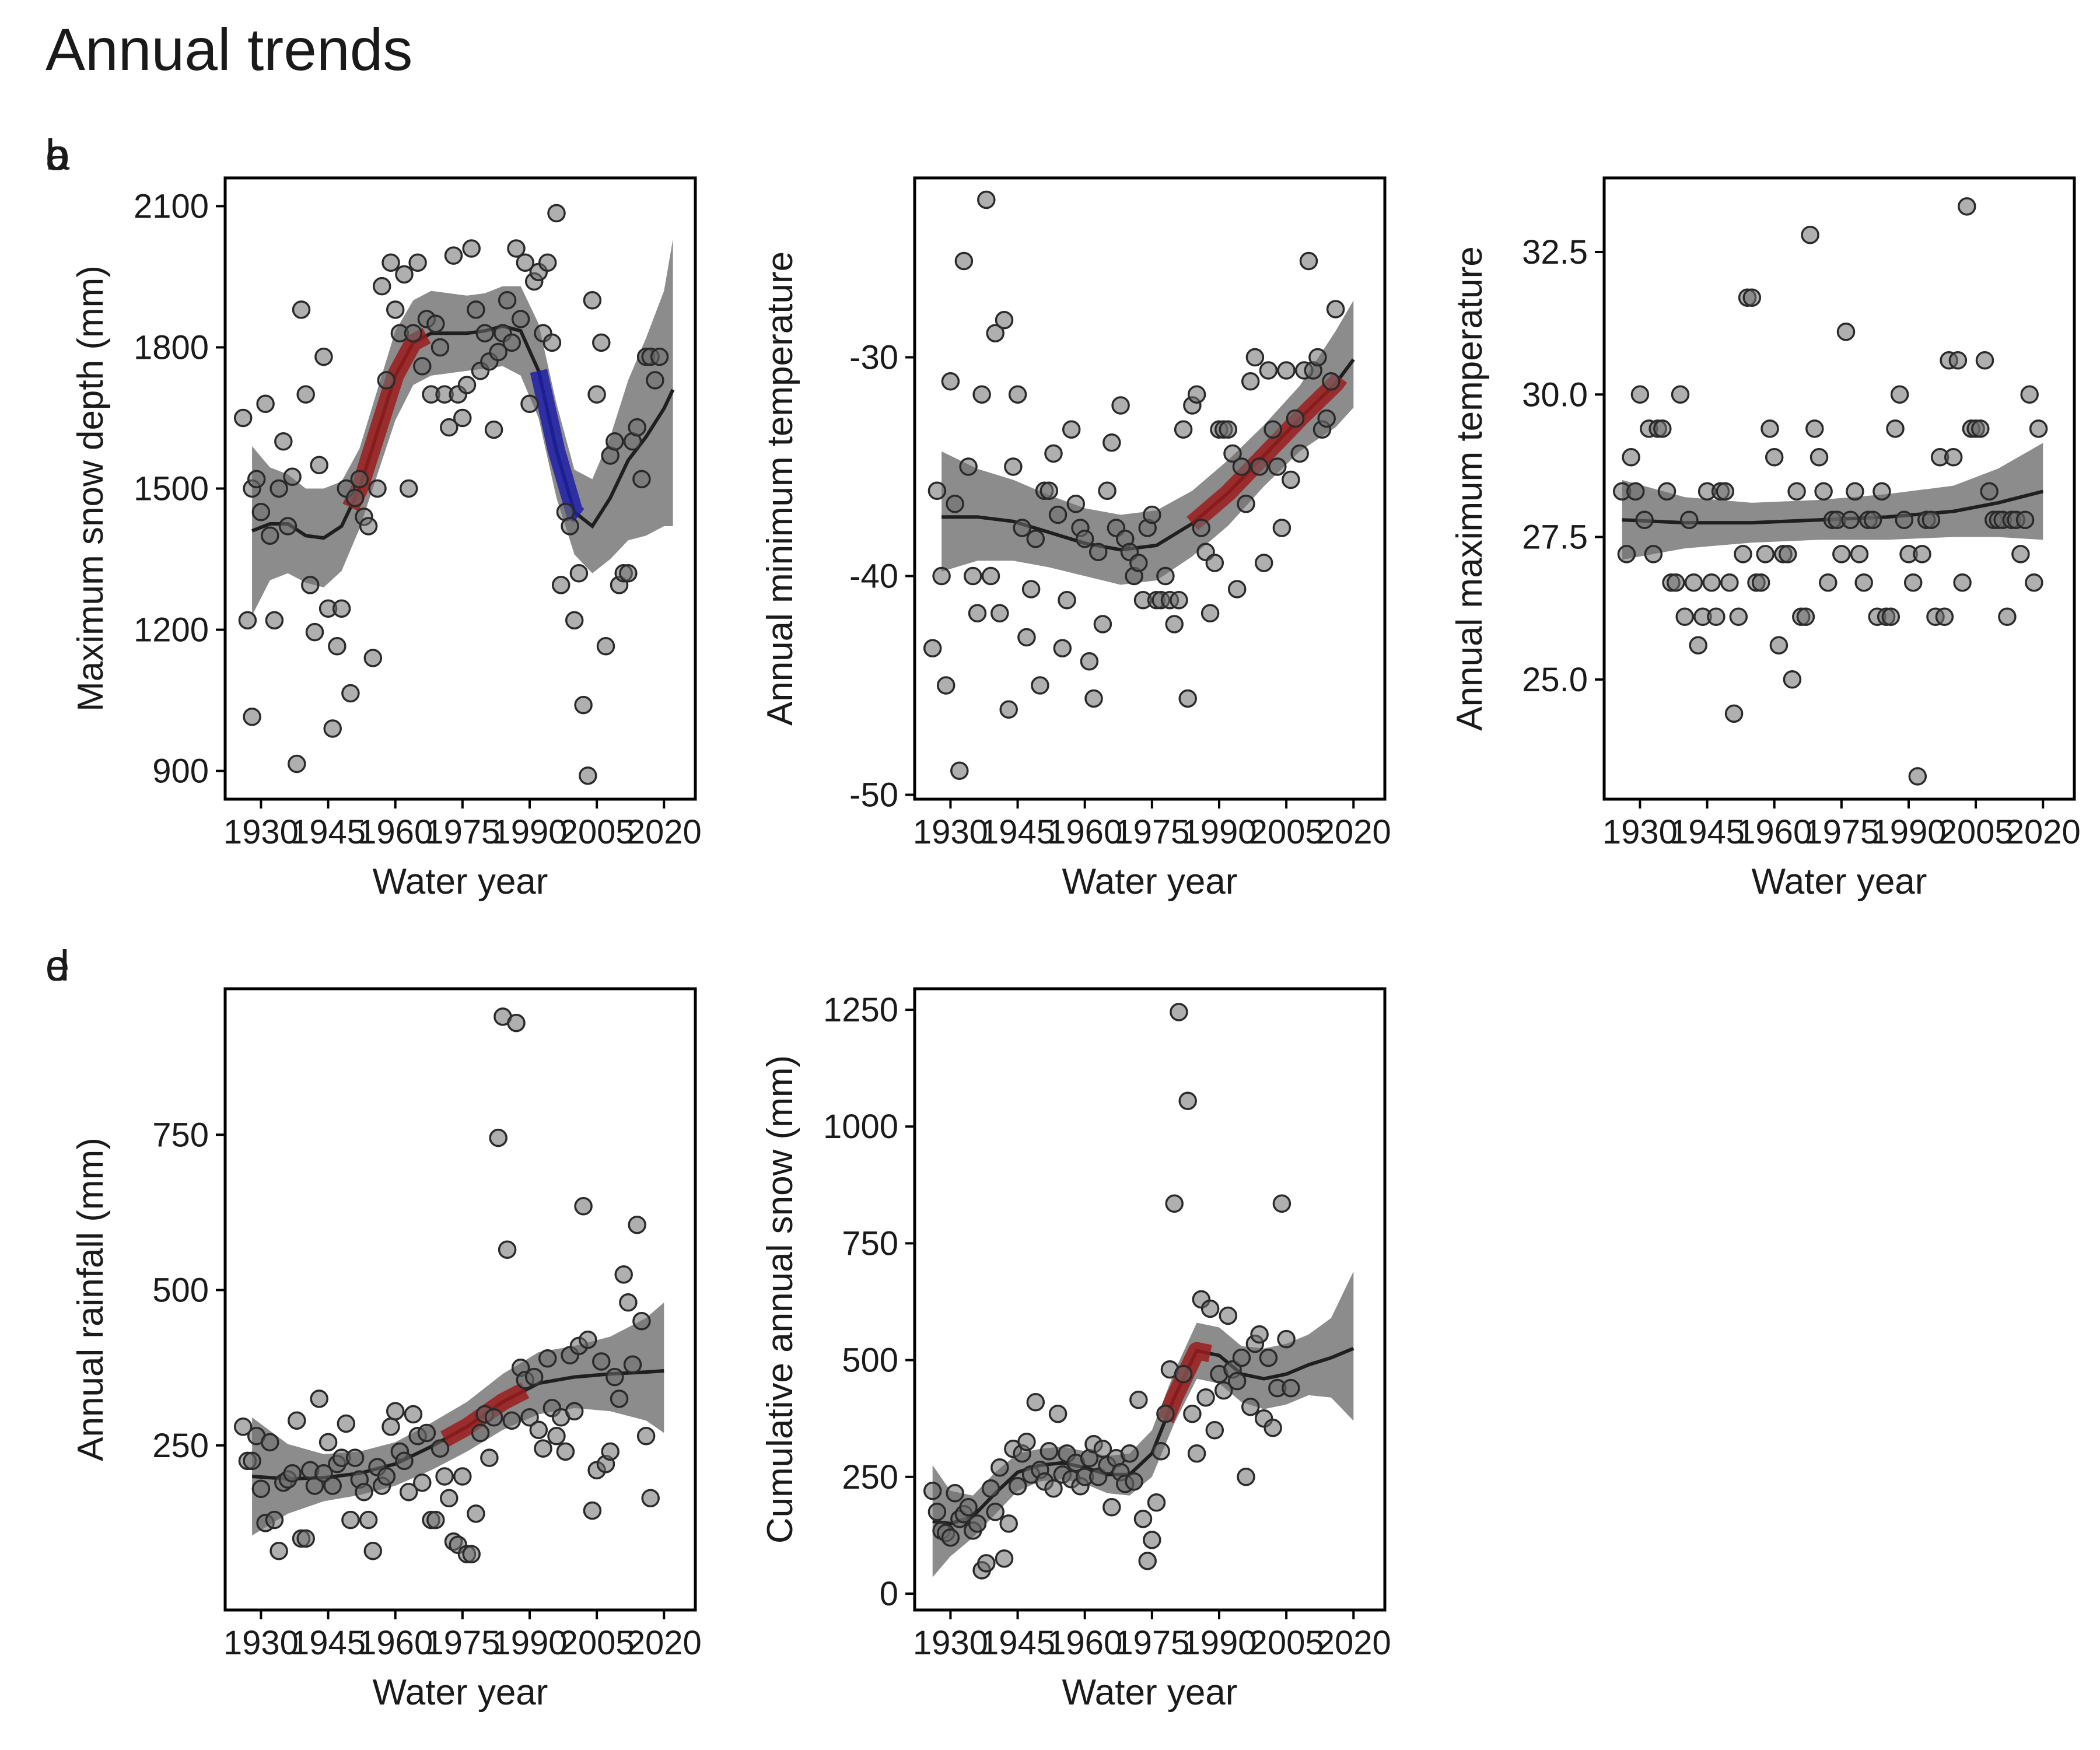  What do you see at coordinates (1017, 832) in the screenshot?
I see `x-tick-label: 1945` at bounding box center [1017, 832].